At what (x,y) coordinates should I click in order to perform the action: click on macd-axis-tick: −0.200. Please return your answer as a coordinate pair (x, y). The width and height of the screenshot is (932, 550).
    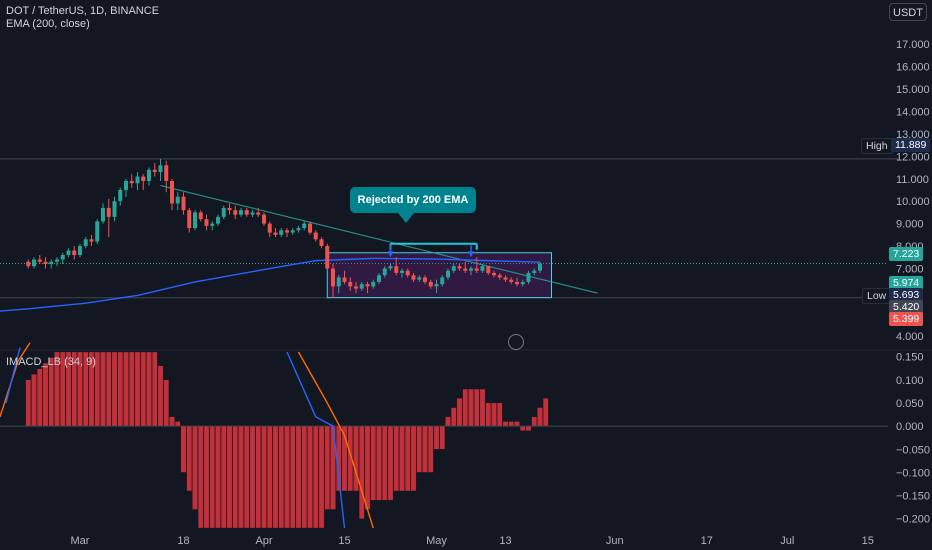
    Looking at the image, I should click on (913, 520).